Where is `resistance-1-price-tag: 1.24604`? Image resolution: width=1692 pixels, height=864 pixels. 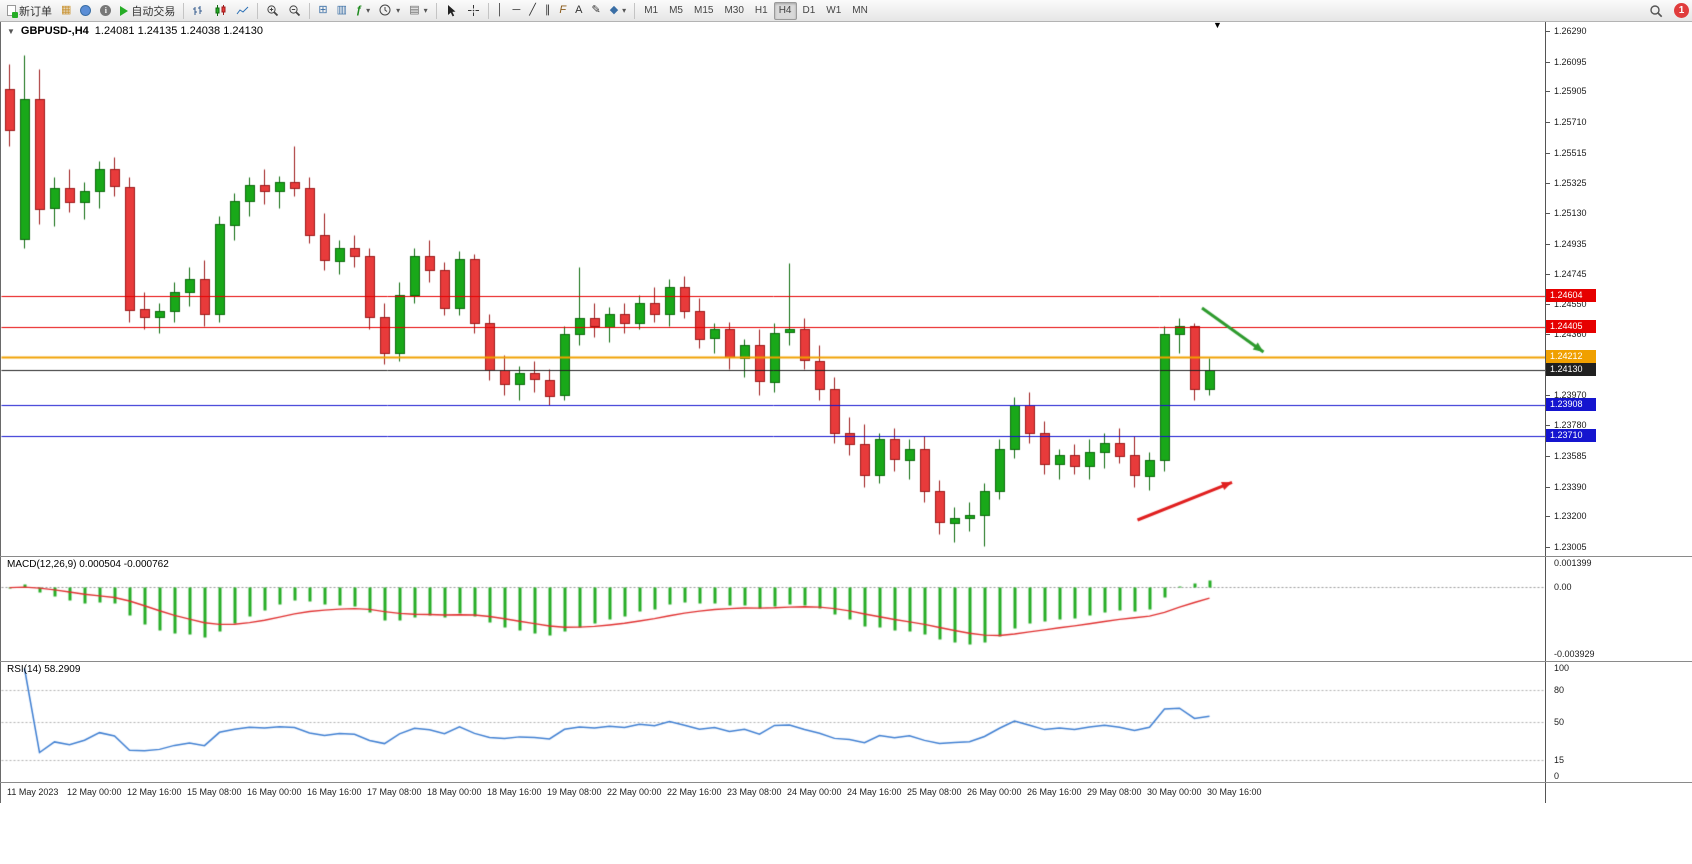
resistance-1-price-tag: 1.24604 is located at coordinates (1571, 295).